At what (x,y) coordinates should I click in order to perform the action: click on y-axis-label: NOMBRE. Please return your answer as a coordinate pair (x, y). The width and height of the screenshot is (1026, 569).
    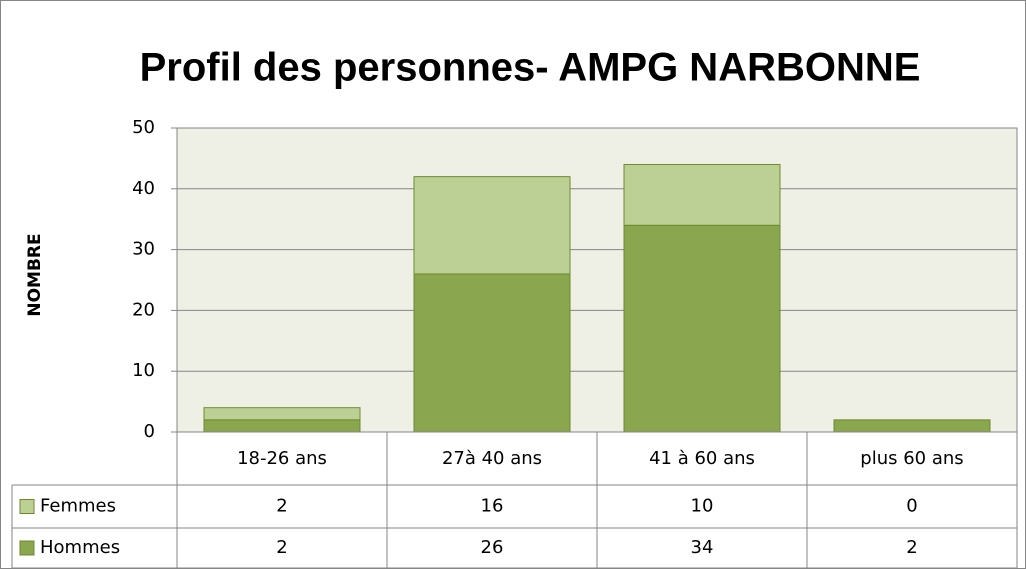
    Looking at the image, I should click on (35, 274).